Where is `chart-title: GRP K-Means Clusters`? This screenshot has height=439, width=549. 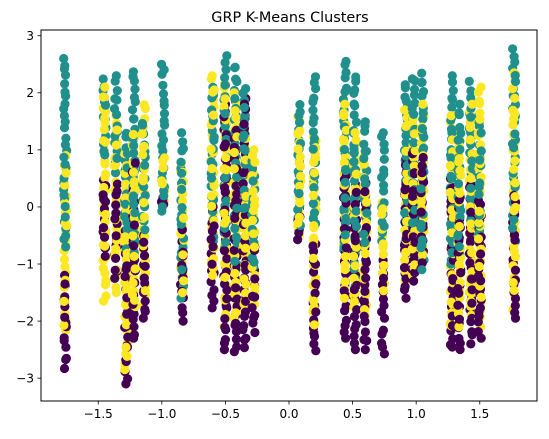 chart-title: GRP K-Means Clusters is located at coordinates (289, 18).